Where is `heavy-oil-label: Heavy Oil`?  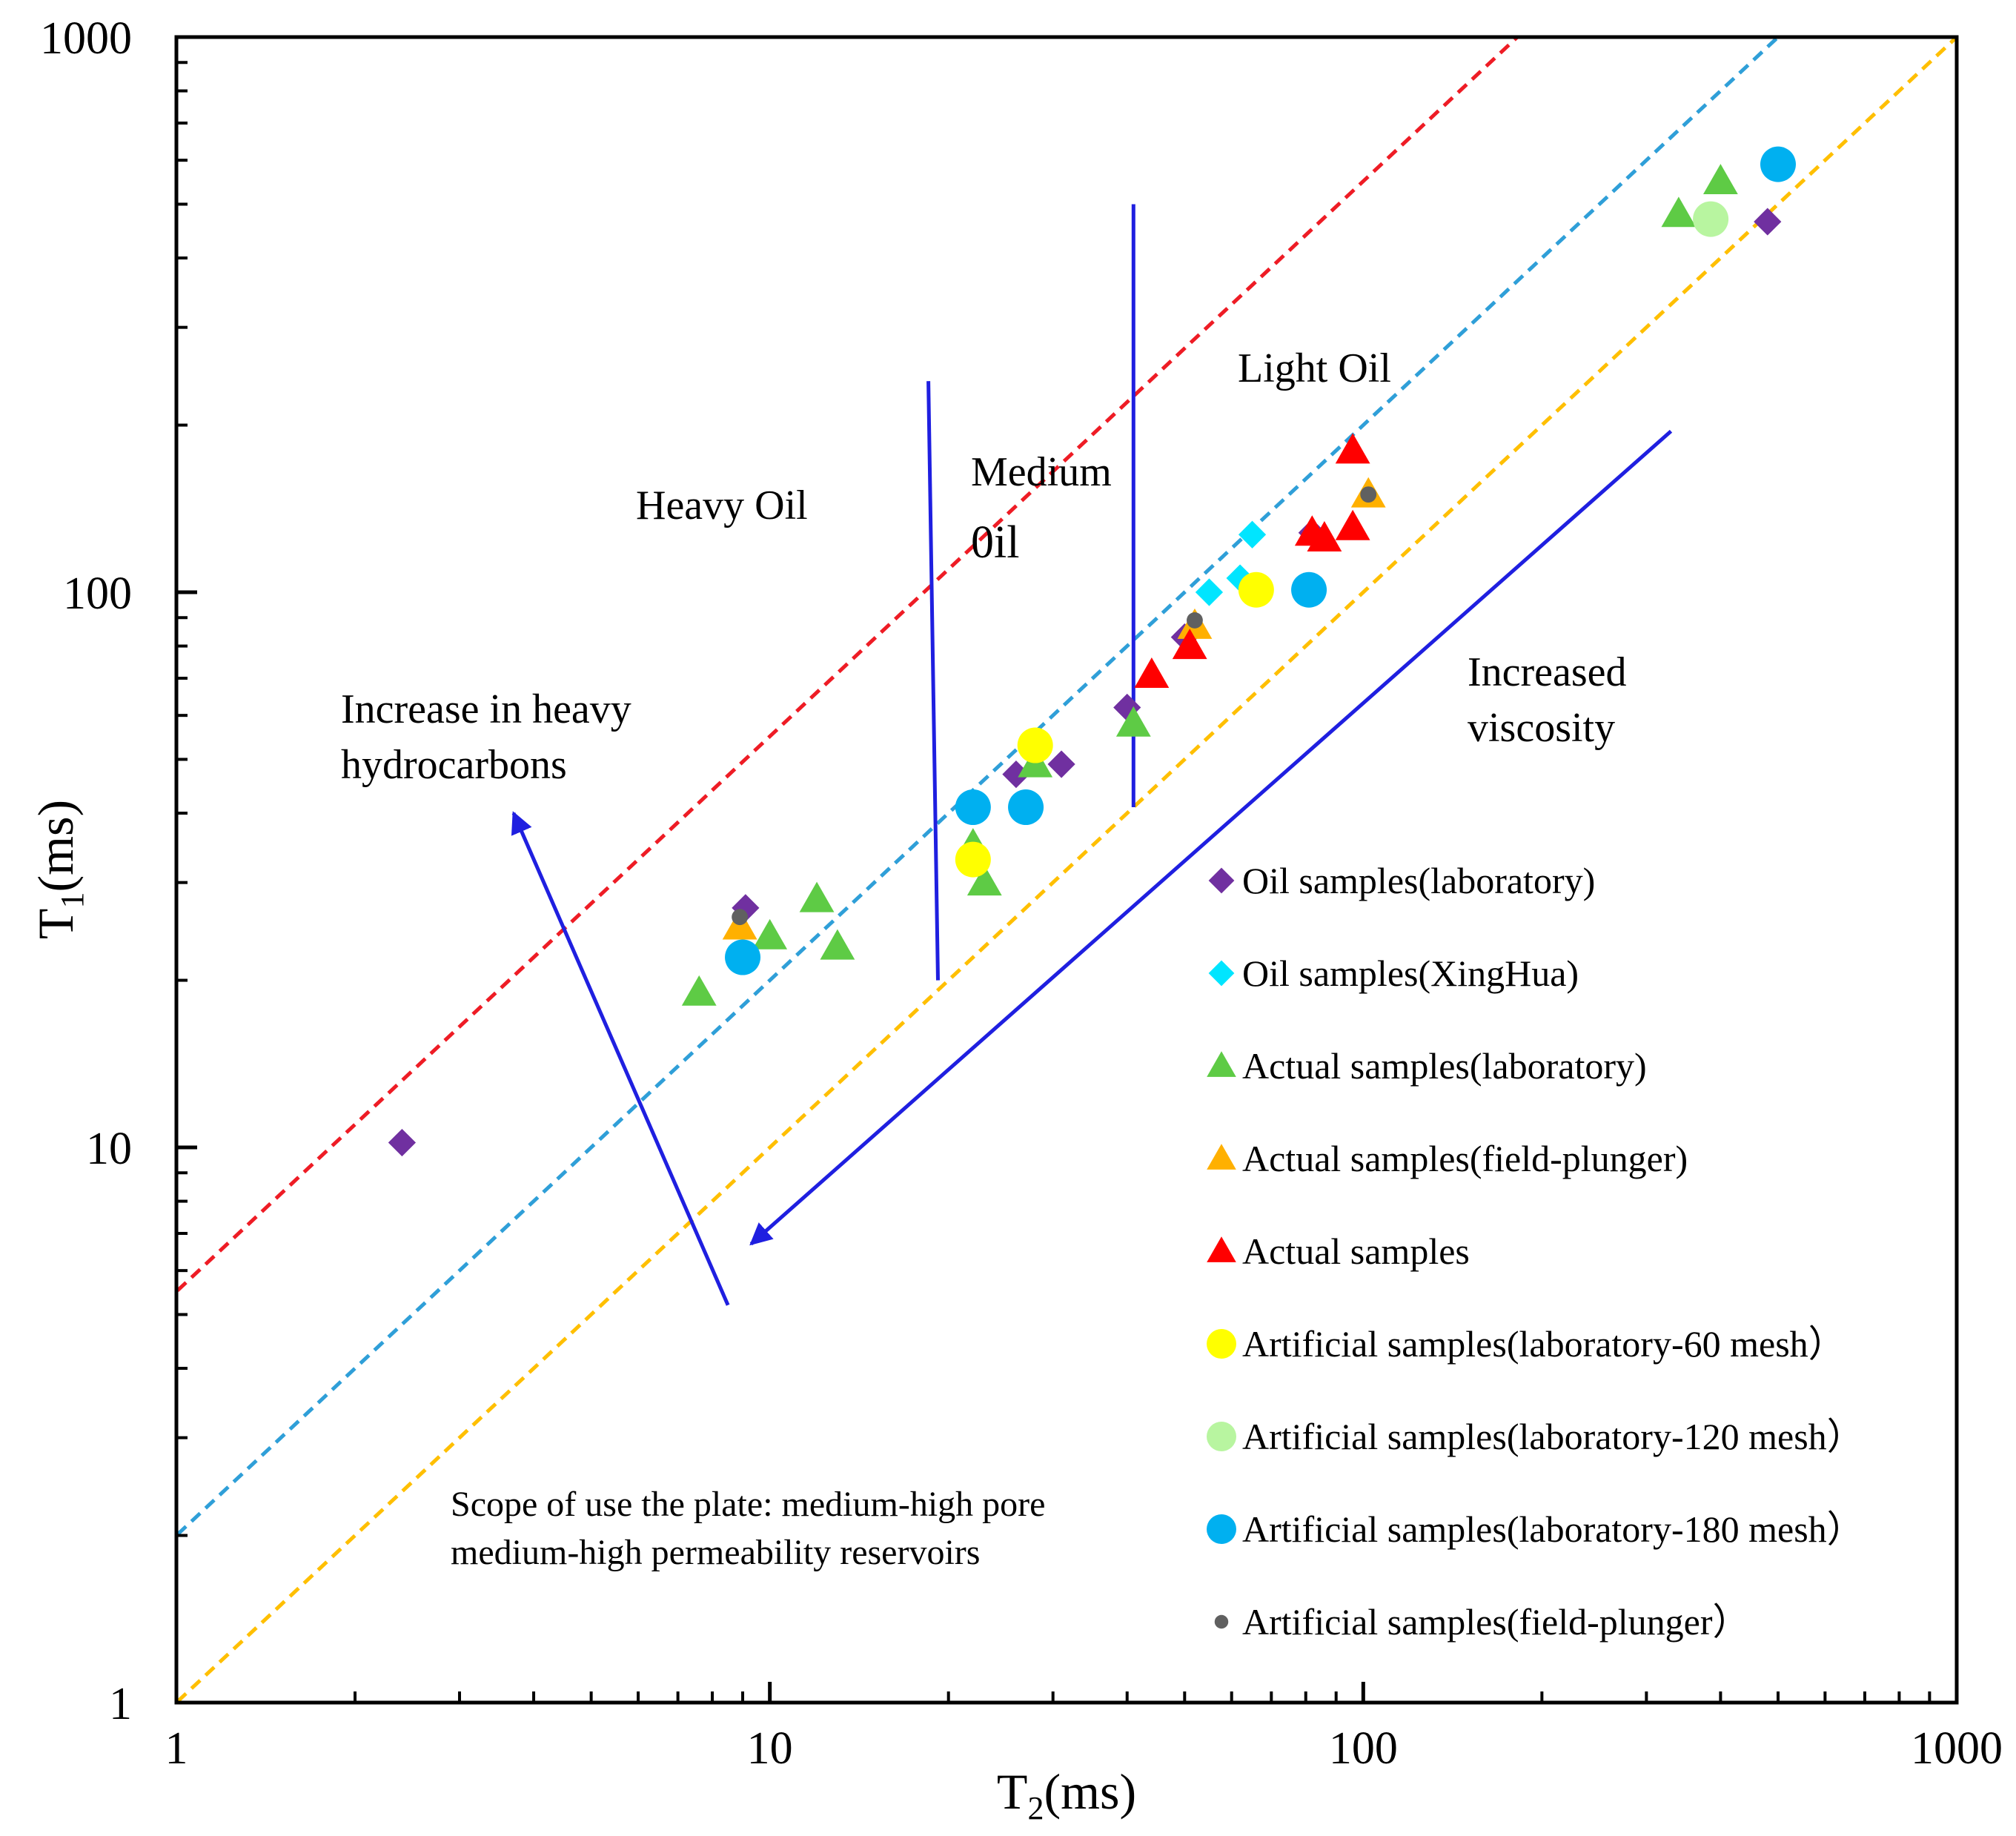 heavy-oil-label: Heavy Oil is located at coordinates (722, 505).